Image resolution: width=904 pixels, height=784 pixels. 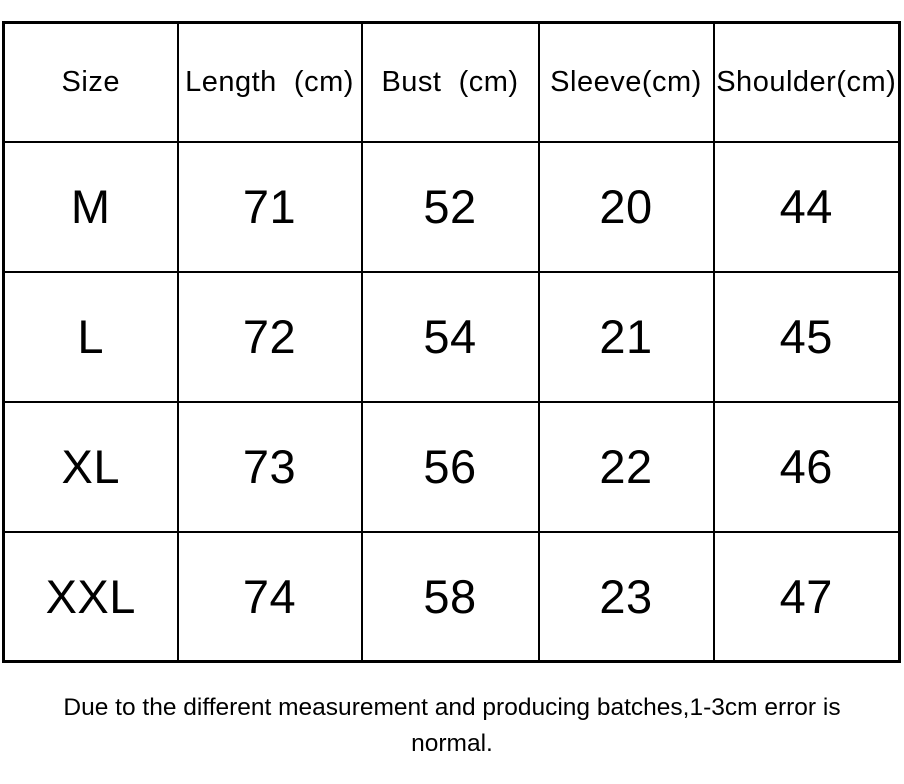 I want to click on length-value: 74, so click(x=269, y=596).